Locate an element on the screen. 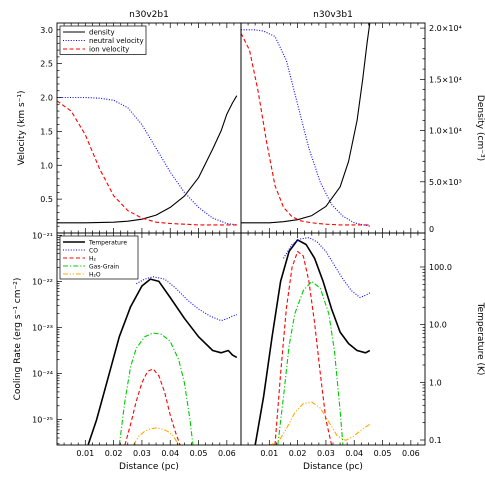 The width and height of the screenshot is (485, 485). bottom-left-ytick-label: 10⁻²³ is located at coordinates (42, 327).